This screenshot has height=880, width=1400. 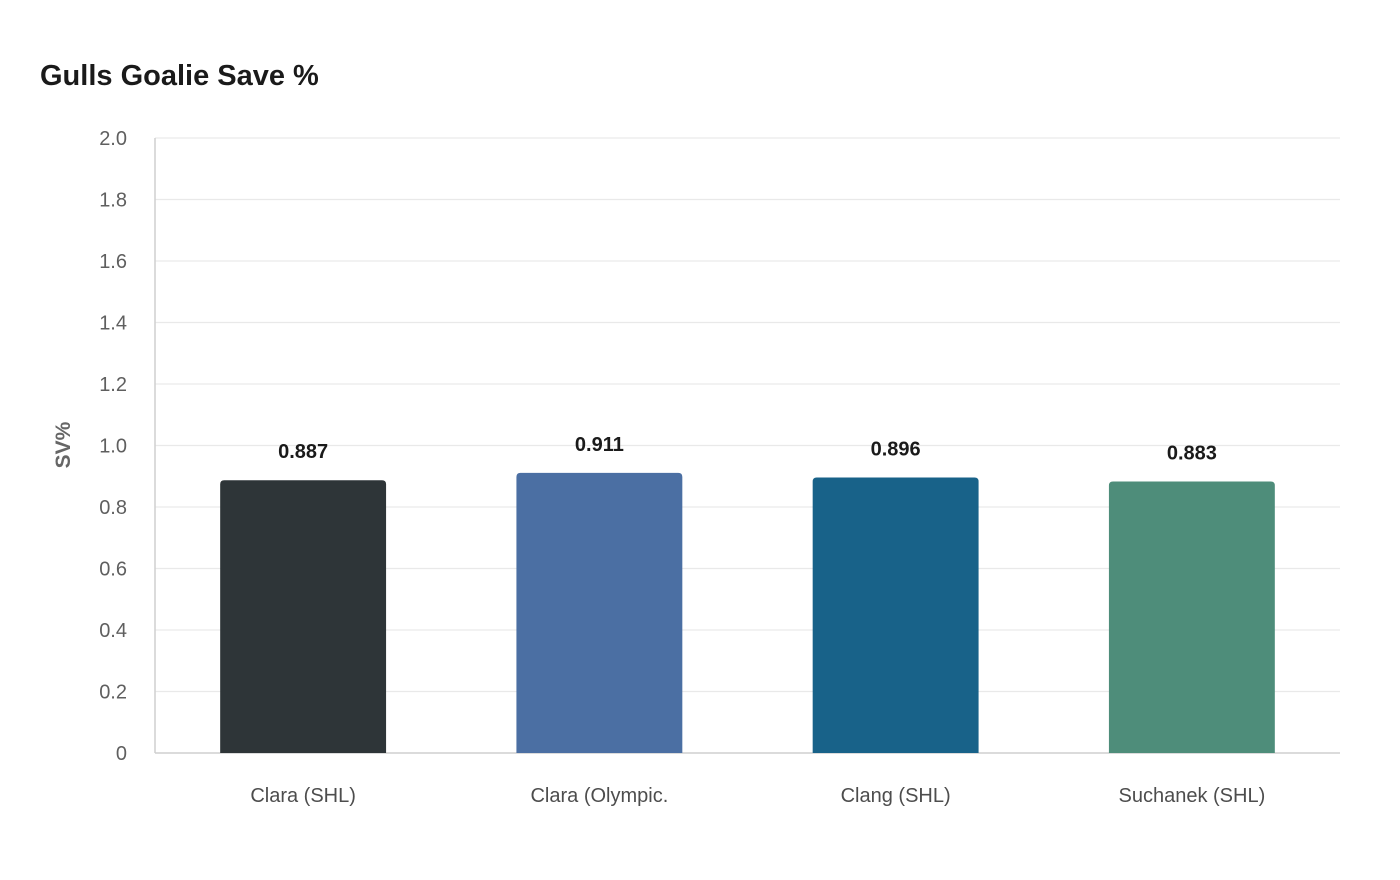 What do you see at coordinates (113, 139) in the screenshot?
I see `y-tick-label: 2.0` at bounding box center [113, 139].